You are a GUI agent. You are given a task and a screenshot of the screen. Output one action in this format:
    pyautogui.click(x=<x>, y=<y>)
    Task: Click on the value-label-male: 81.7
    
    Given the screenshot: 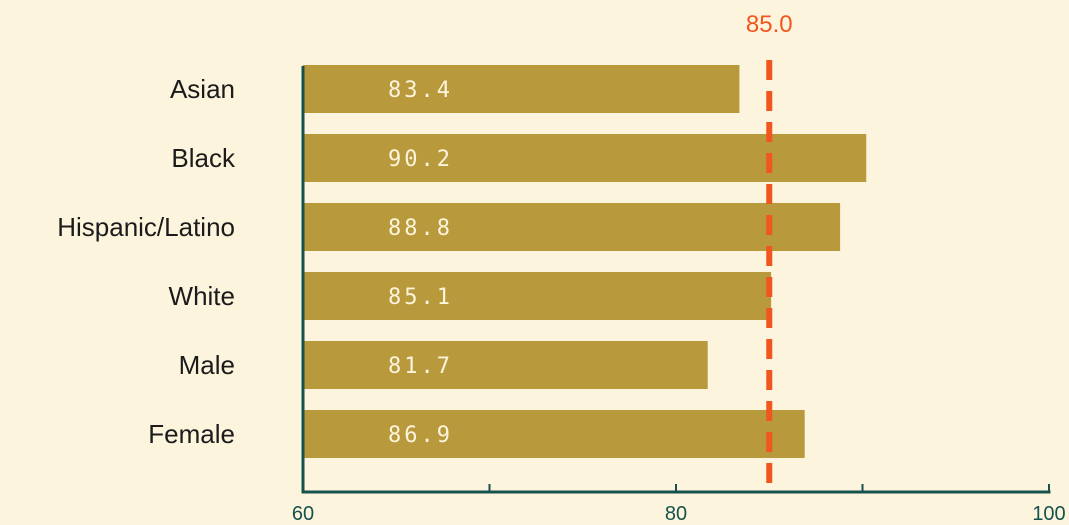 What is the action you would take?
    pyautogui.click(x=420, y=366)
    